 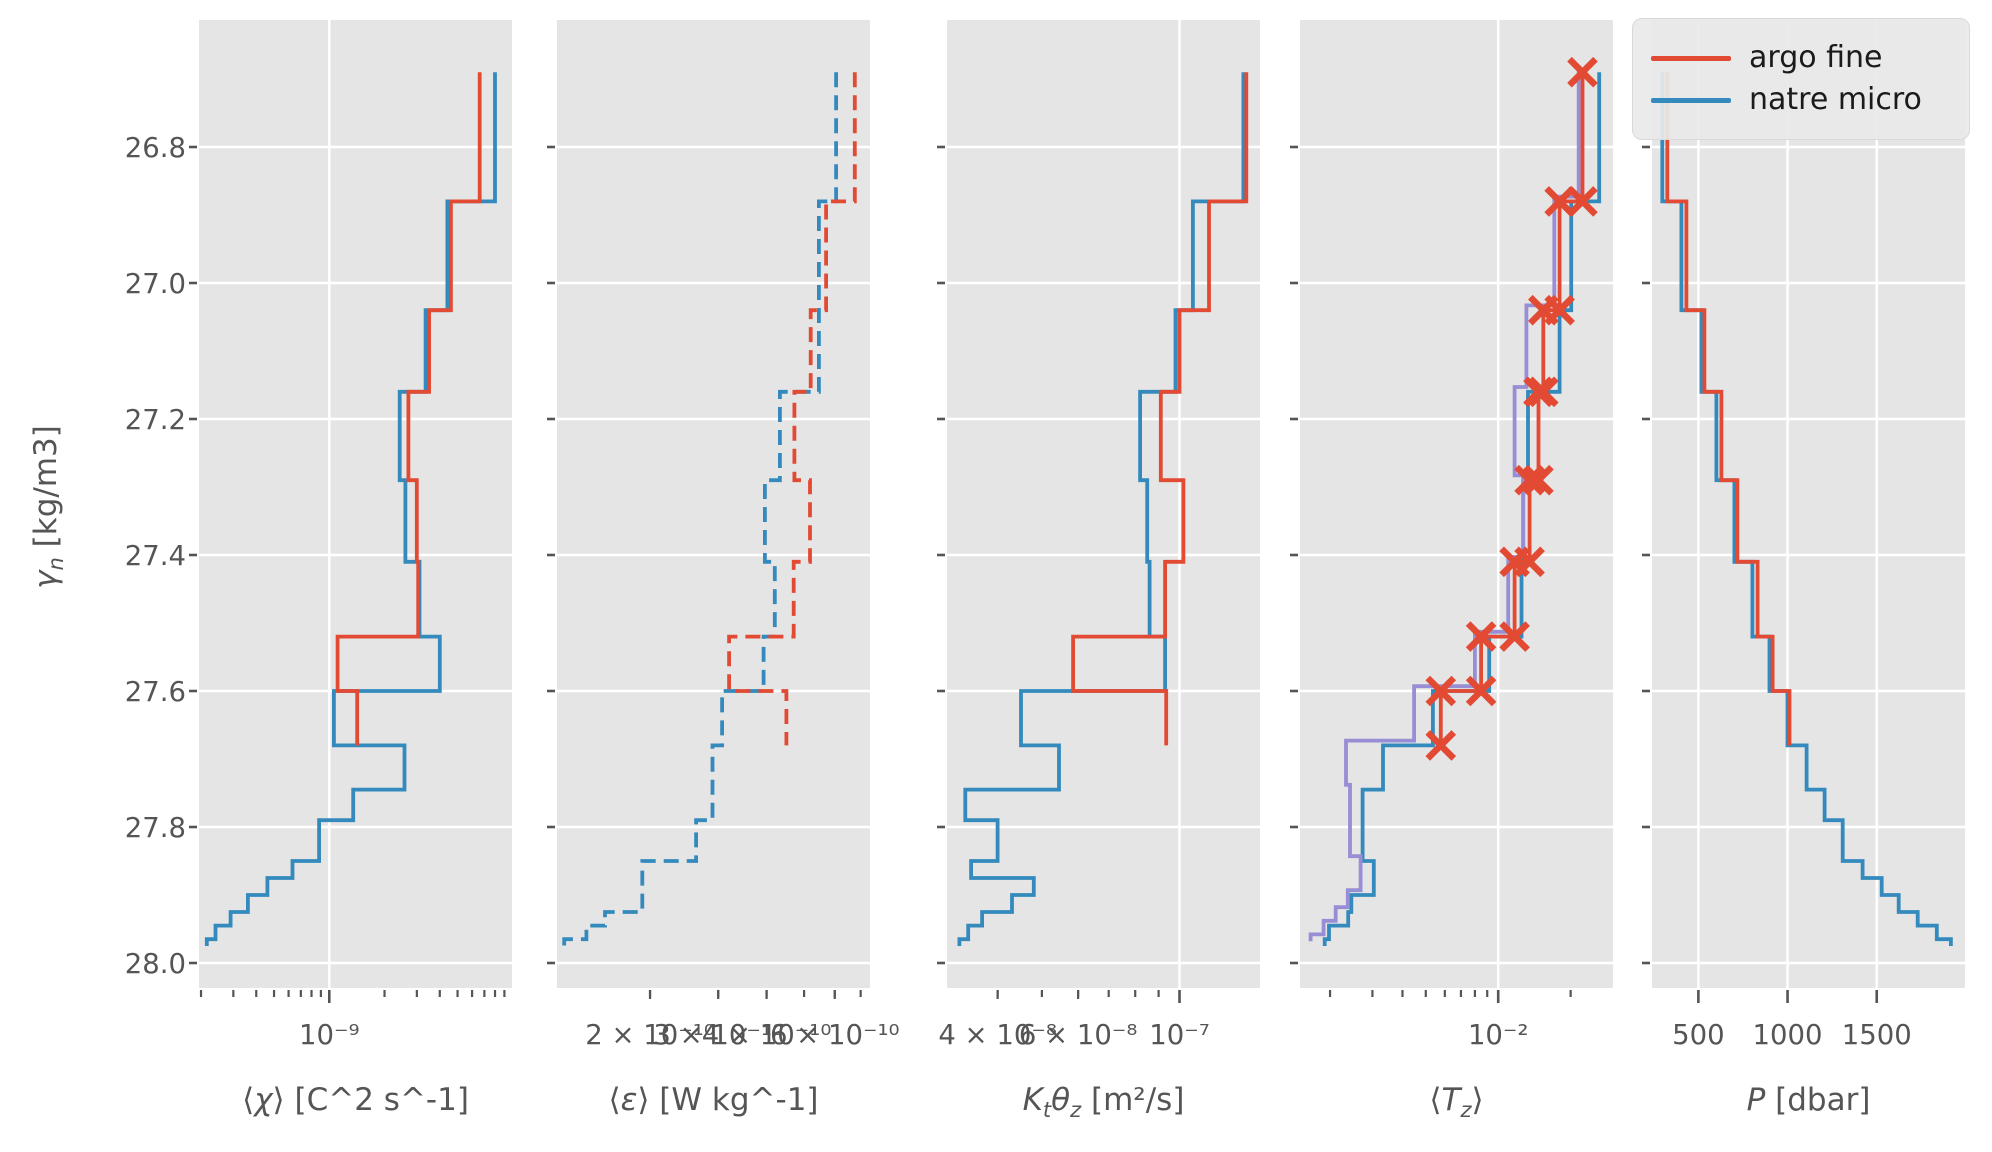 I want to click on legend-line-natre-micro, so click(x=1691, y=100).